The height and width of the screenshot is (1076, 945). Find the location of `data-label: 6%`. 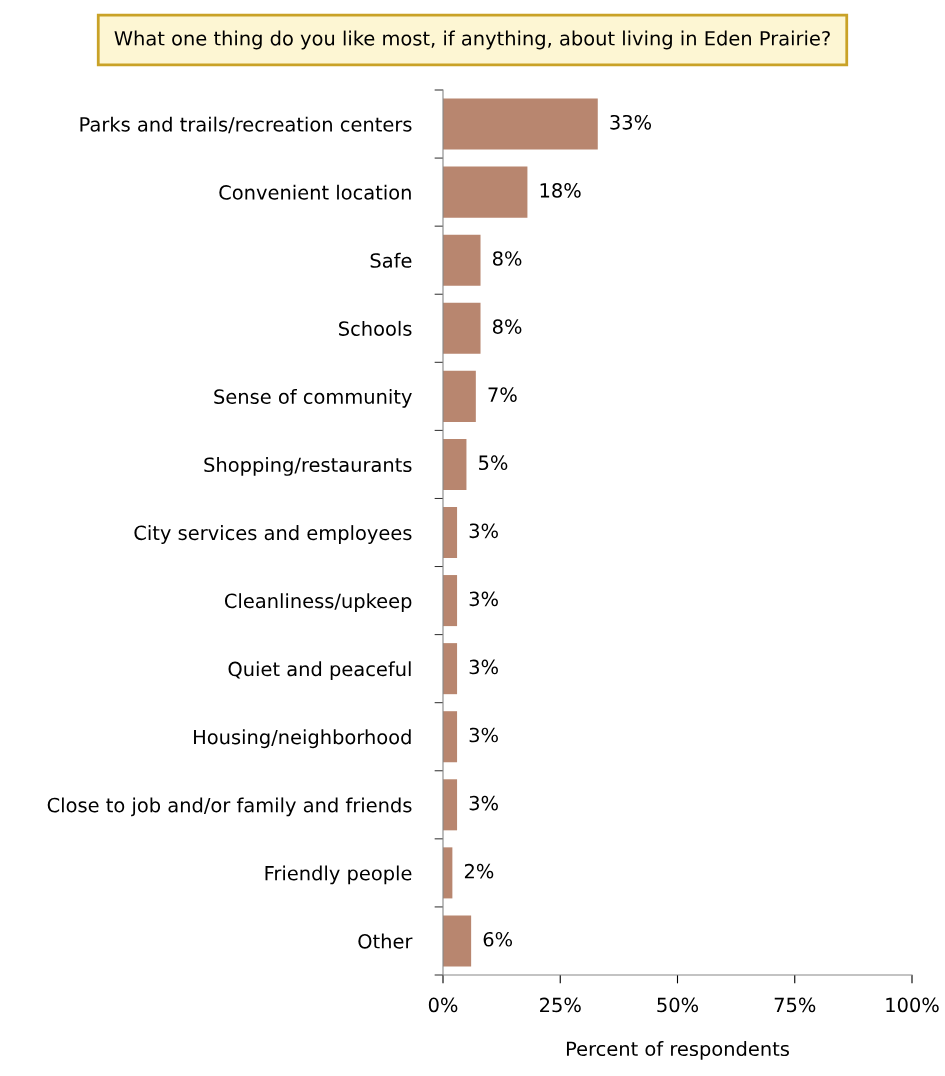

data-label: 6% is located at coordinates (498, 939).